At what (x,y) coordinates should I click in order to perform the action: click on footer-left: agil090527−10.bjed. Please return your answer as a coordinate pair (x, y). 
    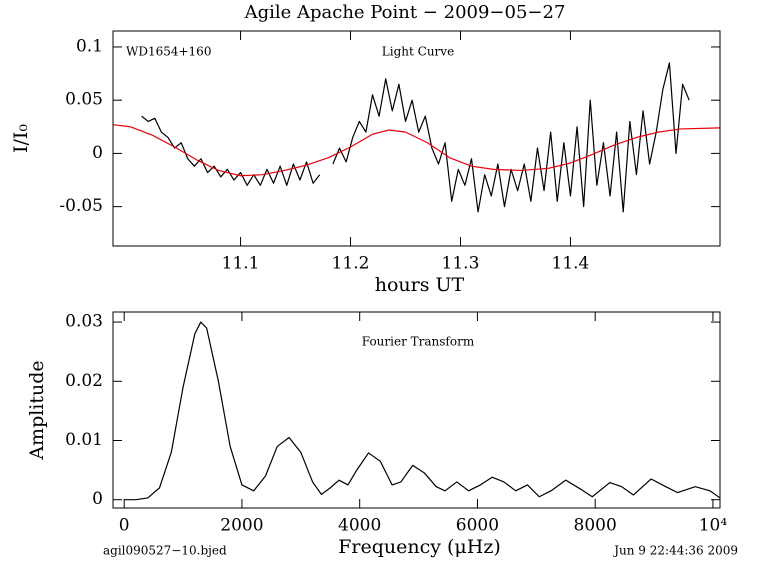
    Looking at the image, I should click on (165, 551).